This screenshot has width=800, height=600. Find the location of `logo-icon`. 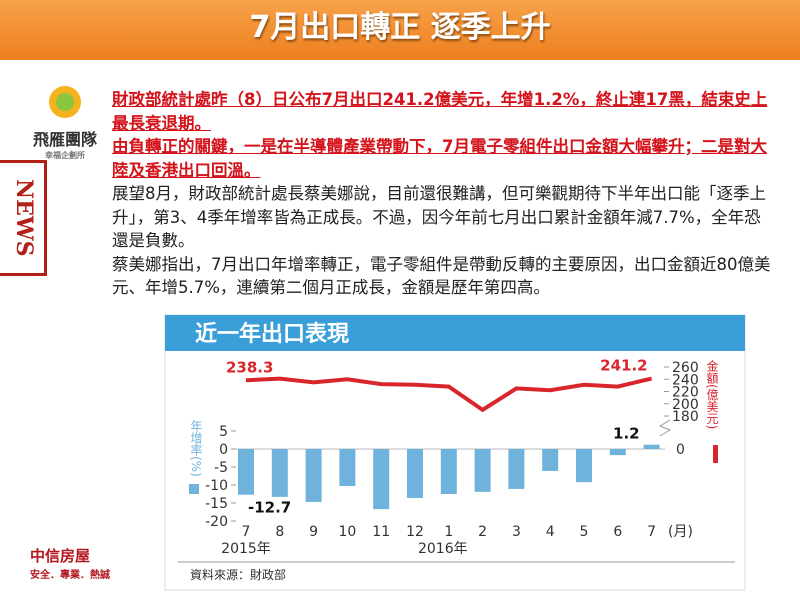

logo-icon is located at coordinates (65, 102).